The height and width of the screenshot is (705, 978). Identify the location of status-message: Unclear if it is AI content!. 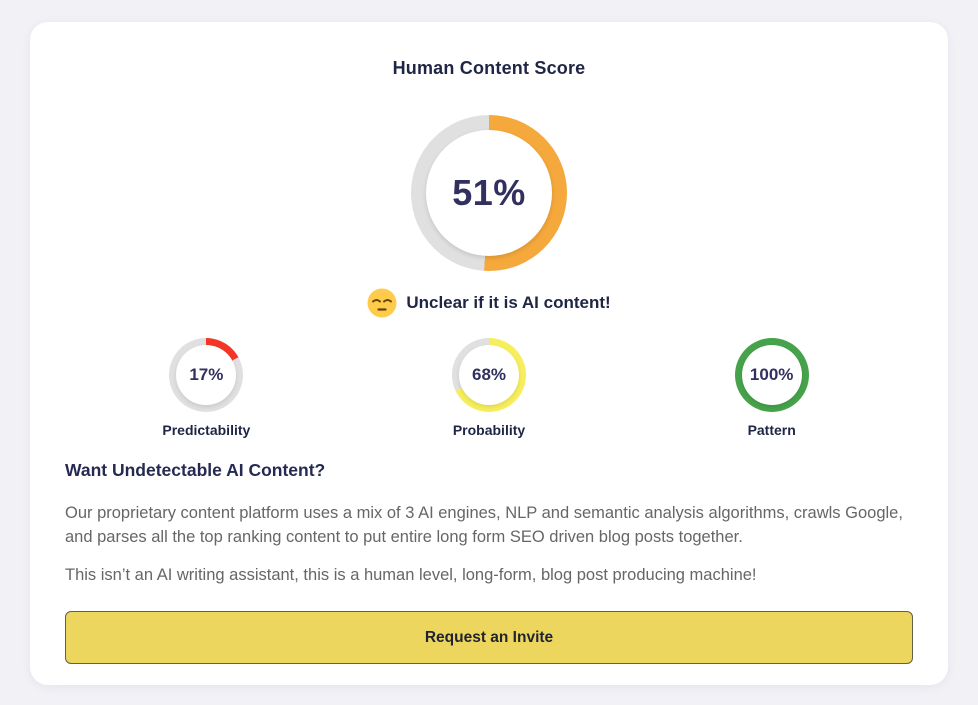
(508, 302).